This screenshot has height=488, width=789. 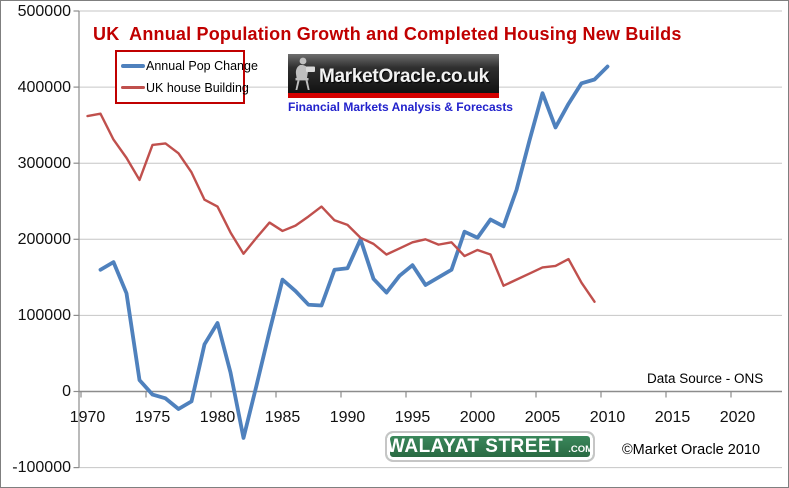 What do you see at coordinates (197, 87) in the screenshot?
I see `legend-label: UK house Building` at bounding box center [197, 87].